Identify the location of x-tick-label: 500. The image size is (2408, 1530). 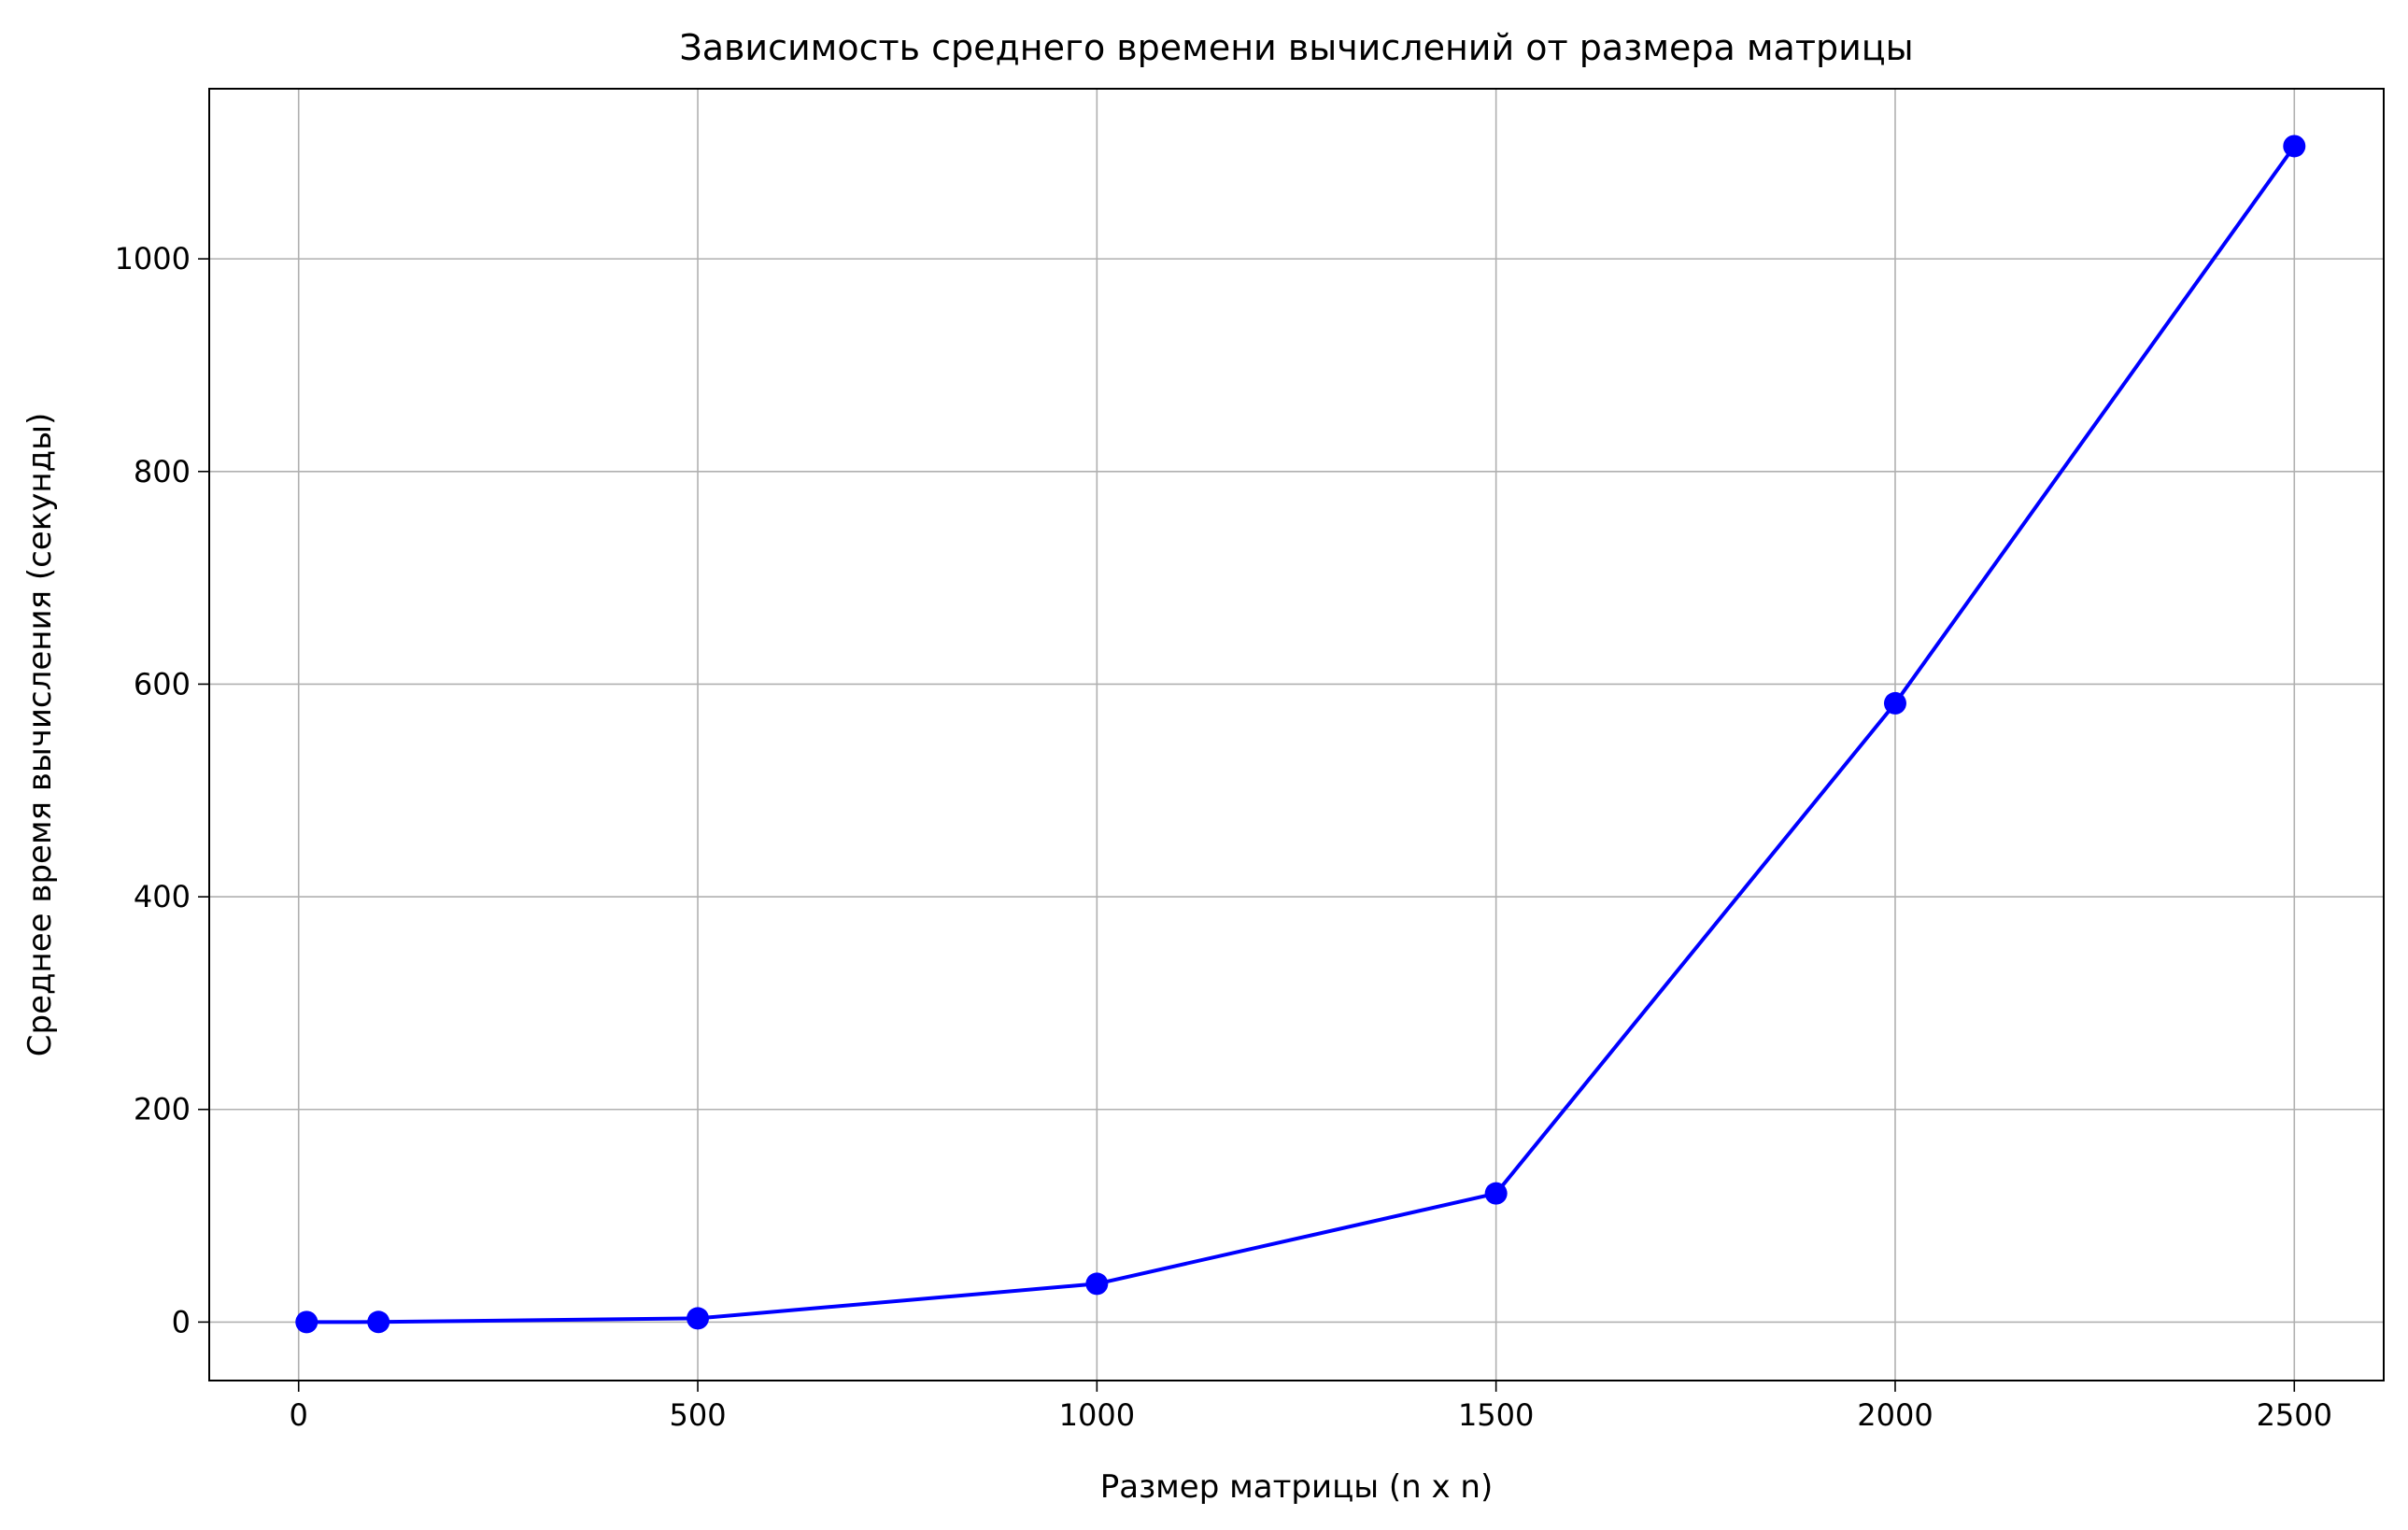
(697, 1415).